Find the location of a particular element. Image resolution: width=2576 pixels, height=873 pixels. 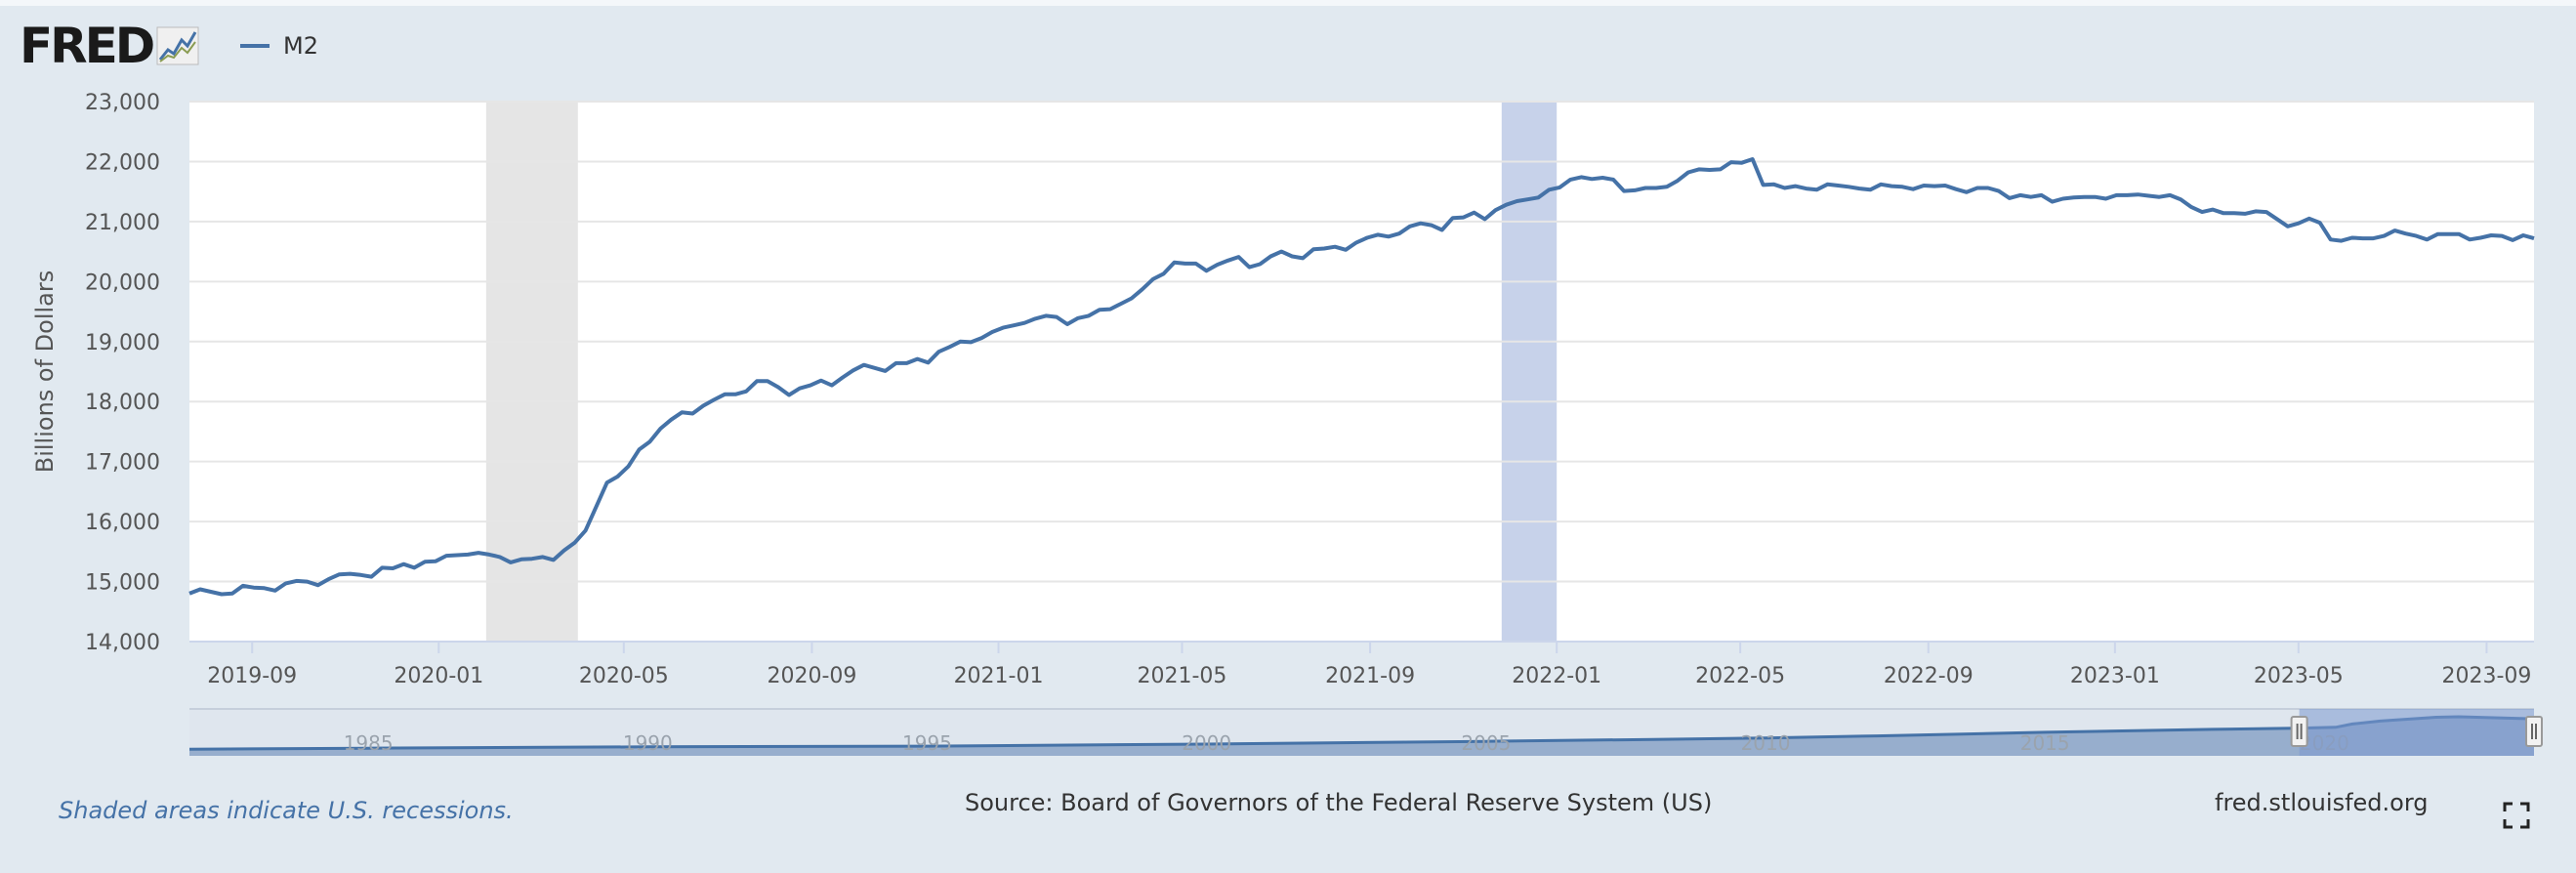

navigator-tick-label: 2010 is located at coordinates (1766, 743).